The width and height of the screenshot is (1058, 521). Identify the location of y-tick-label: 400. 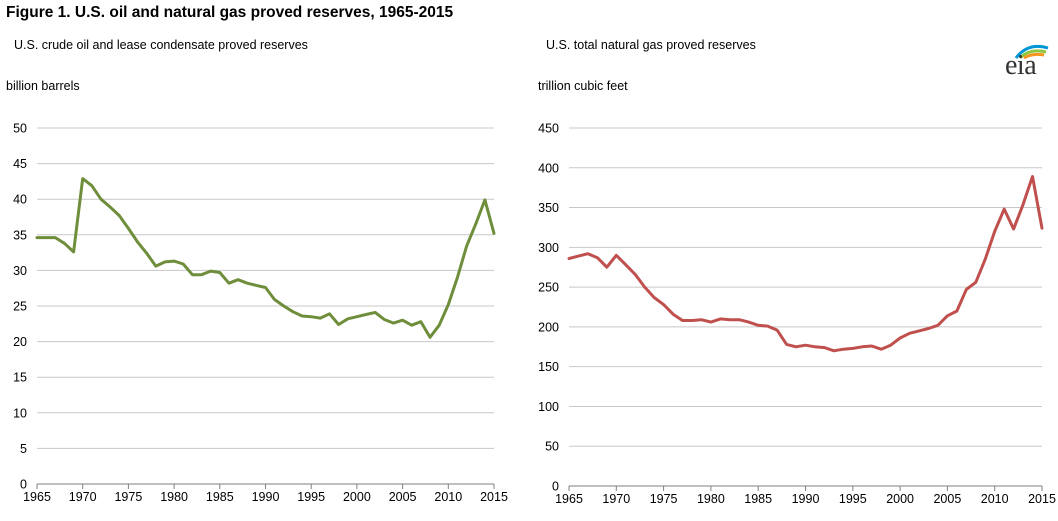
(548, 168).